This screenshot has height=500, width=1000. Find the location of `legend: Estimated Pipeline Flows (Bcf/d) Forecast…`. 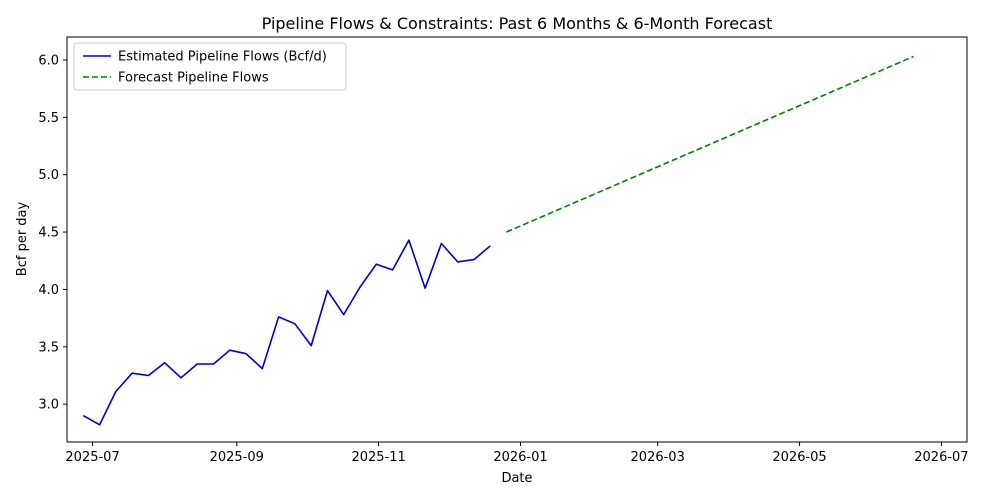

legend: Estimated Pipeline Flows (Bcf/d) Forecast… is located at coordinates (210, 66).